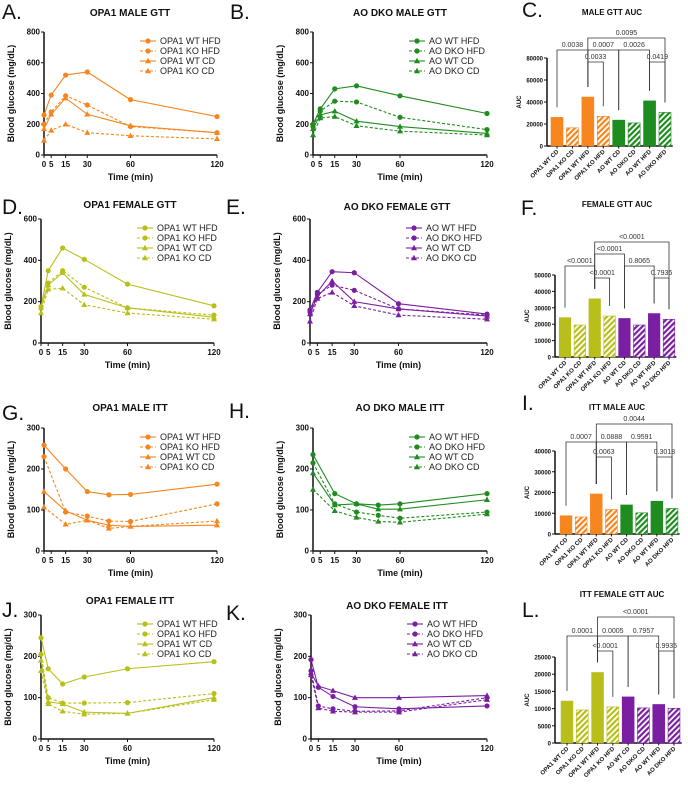 This screenshot has height=789, width=688. I want to click on y-tick-label: 600, so click(303, 62).